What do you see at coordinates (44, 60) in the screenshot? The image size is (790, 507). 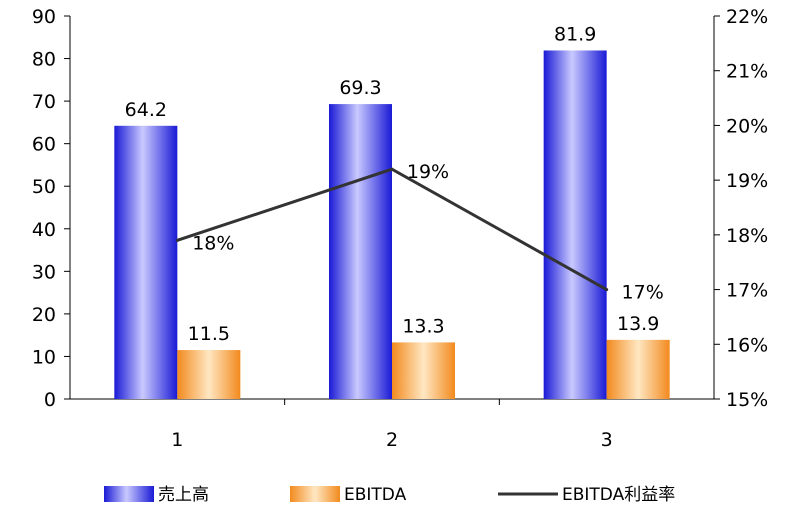 I see `y-left-tick-label: 80` at bounding box center [44, 60].